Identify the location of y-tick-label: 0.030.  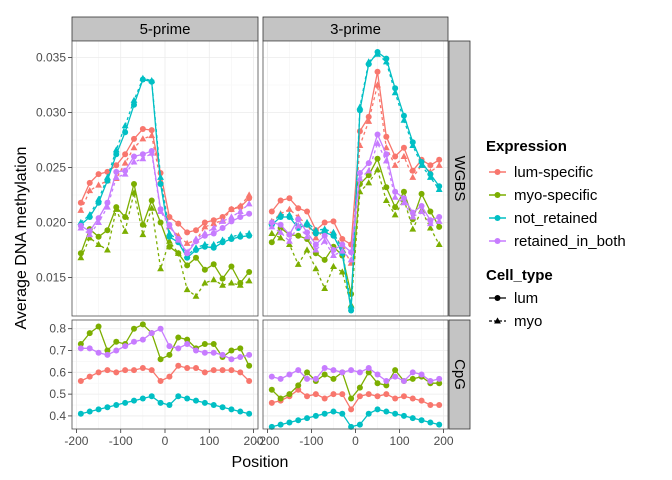
(51, 113).